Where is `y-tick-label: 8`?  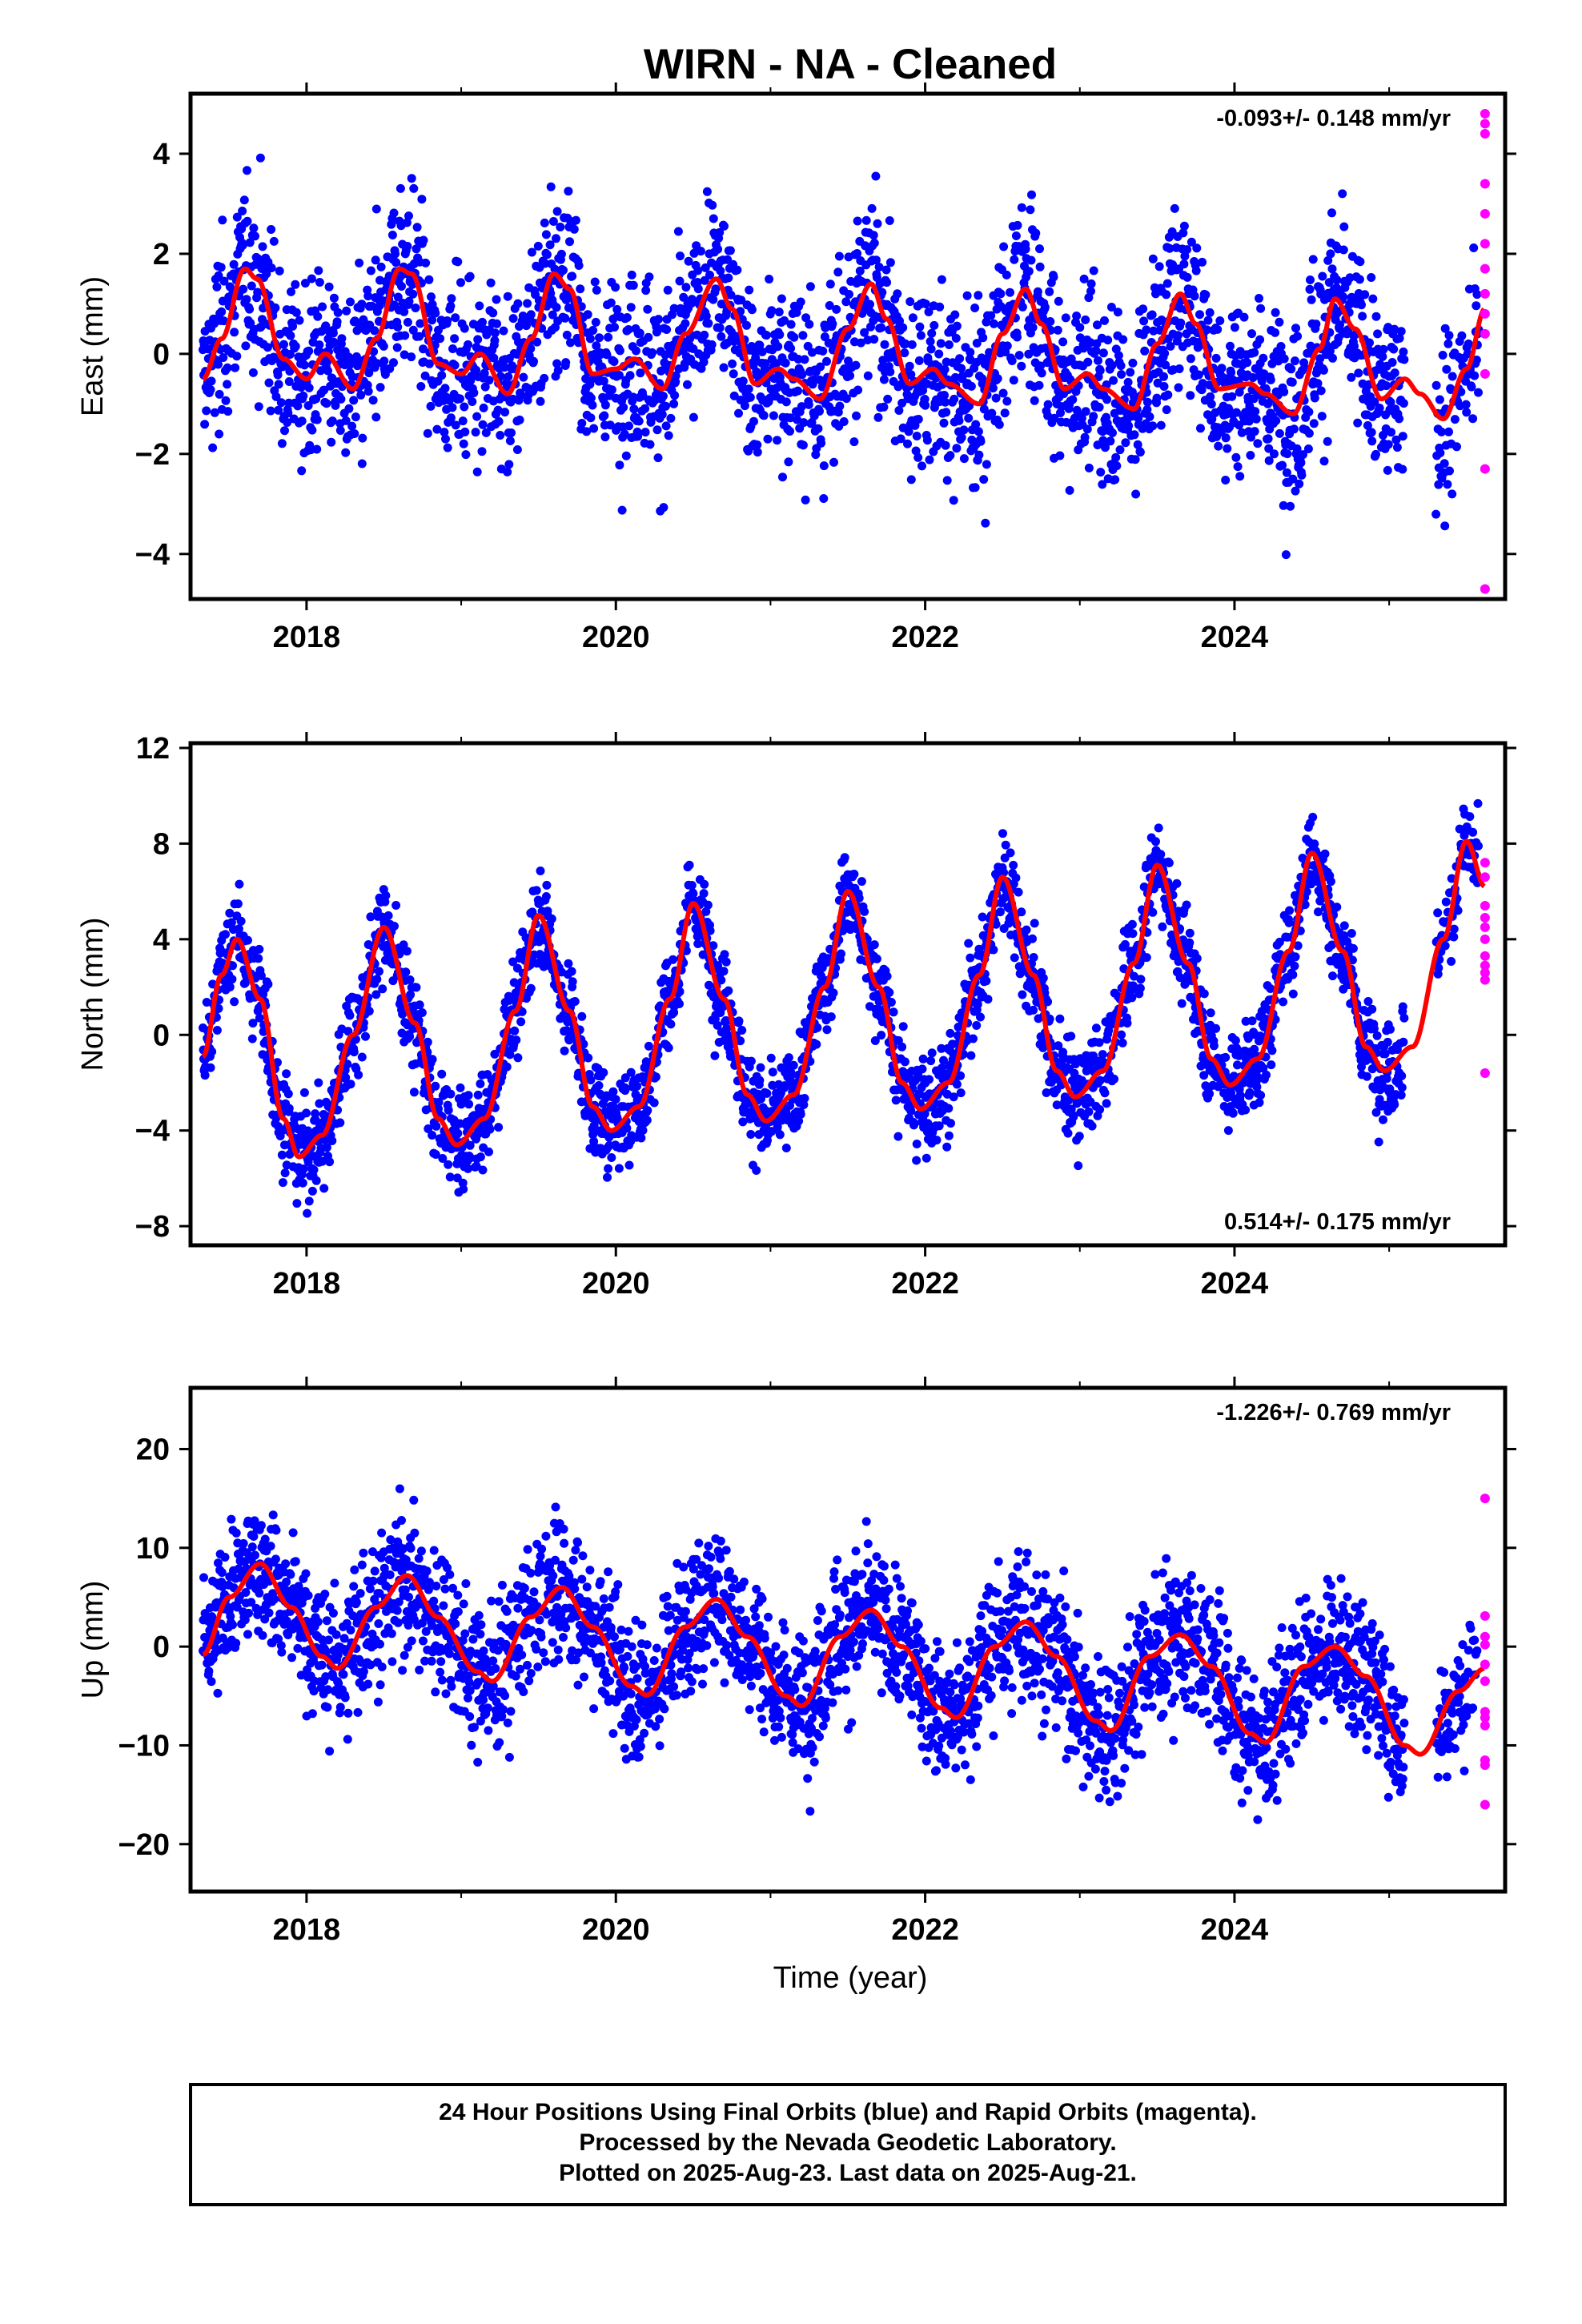
y-tick-label: 8 is located at coordinates (161, 844).